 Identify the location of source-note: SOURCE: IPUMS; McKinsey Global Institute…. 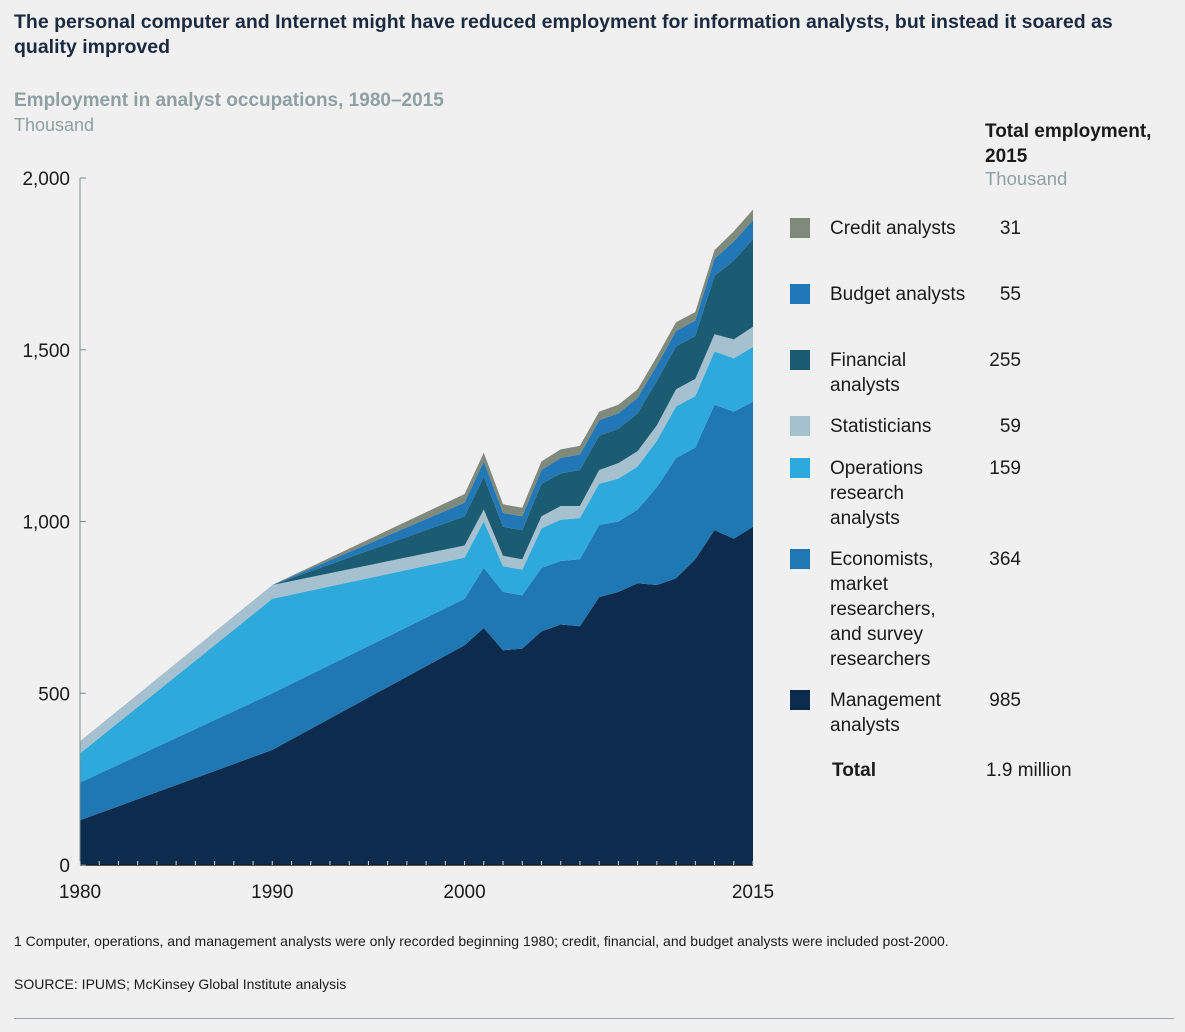
(180, 984).